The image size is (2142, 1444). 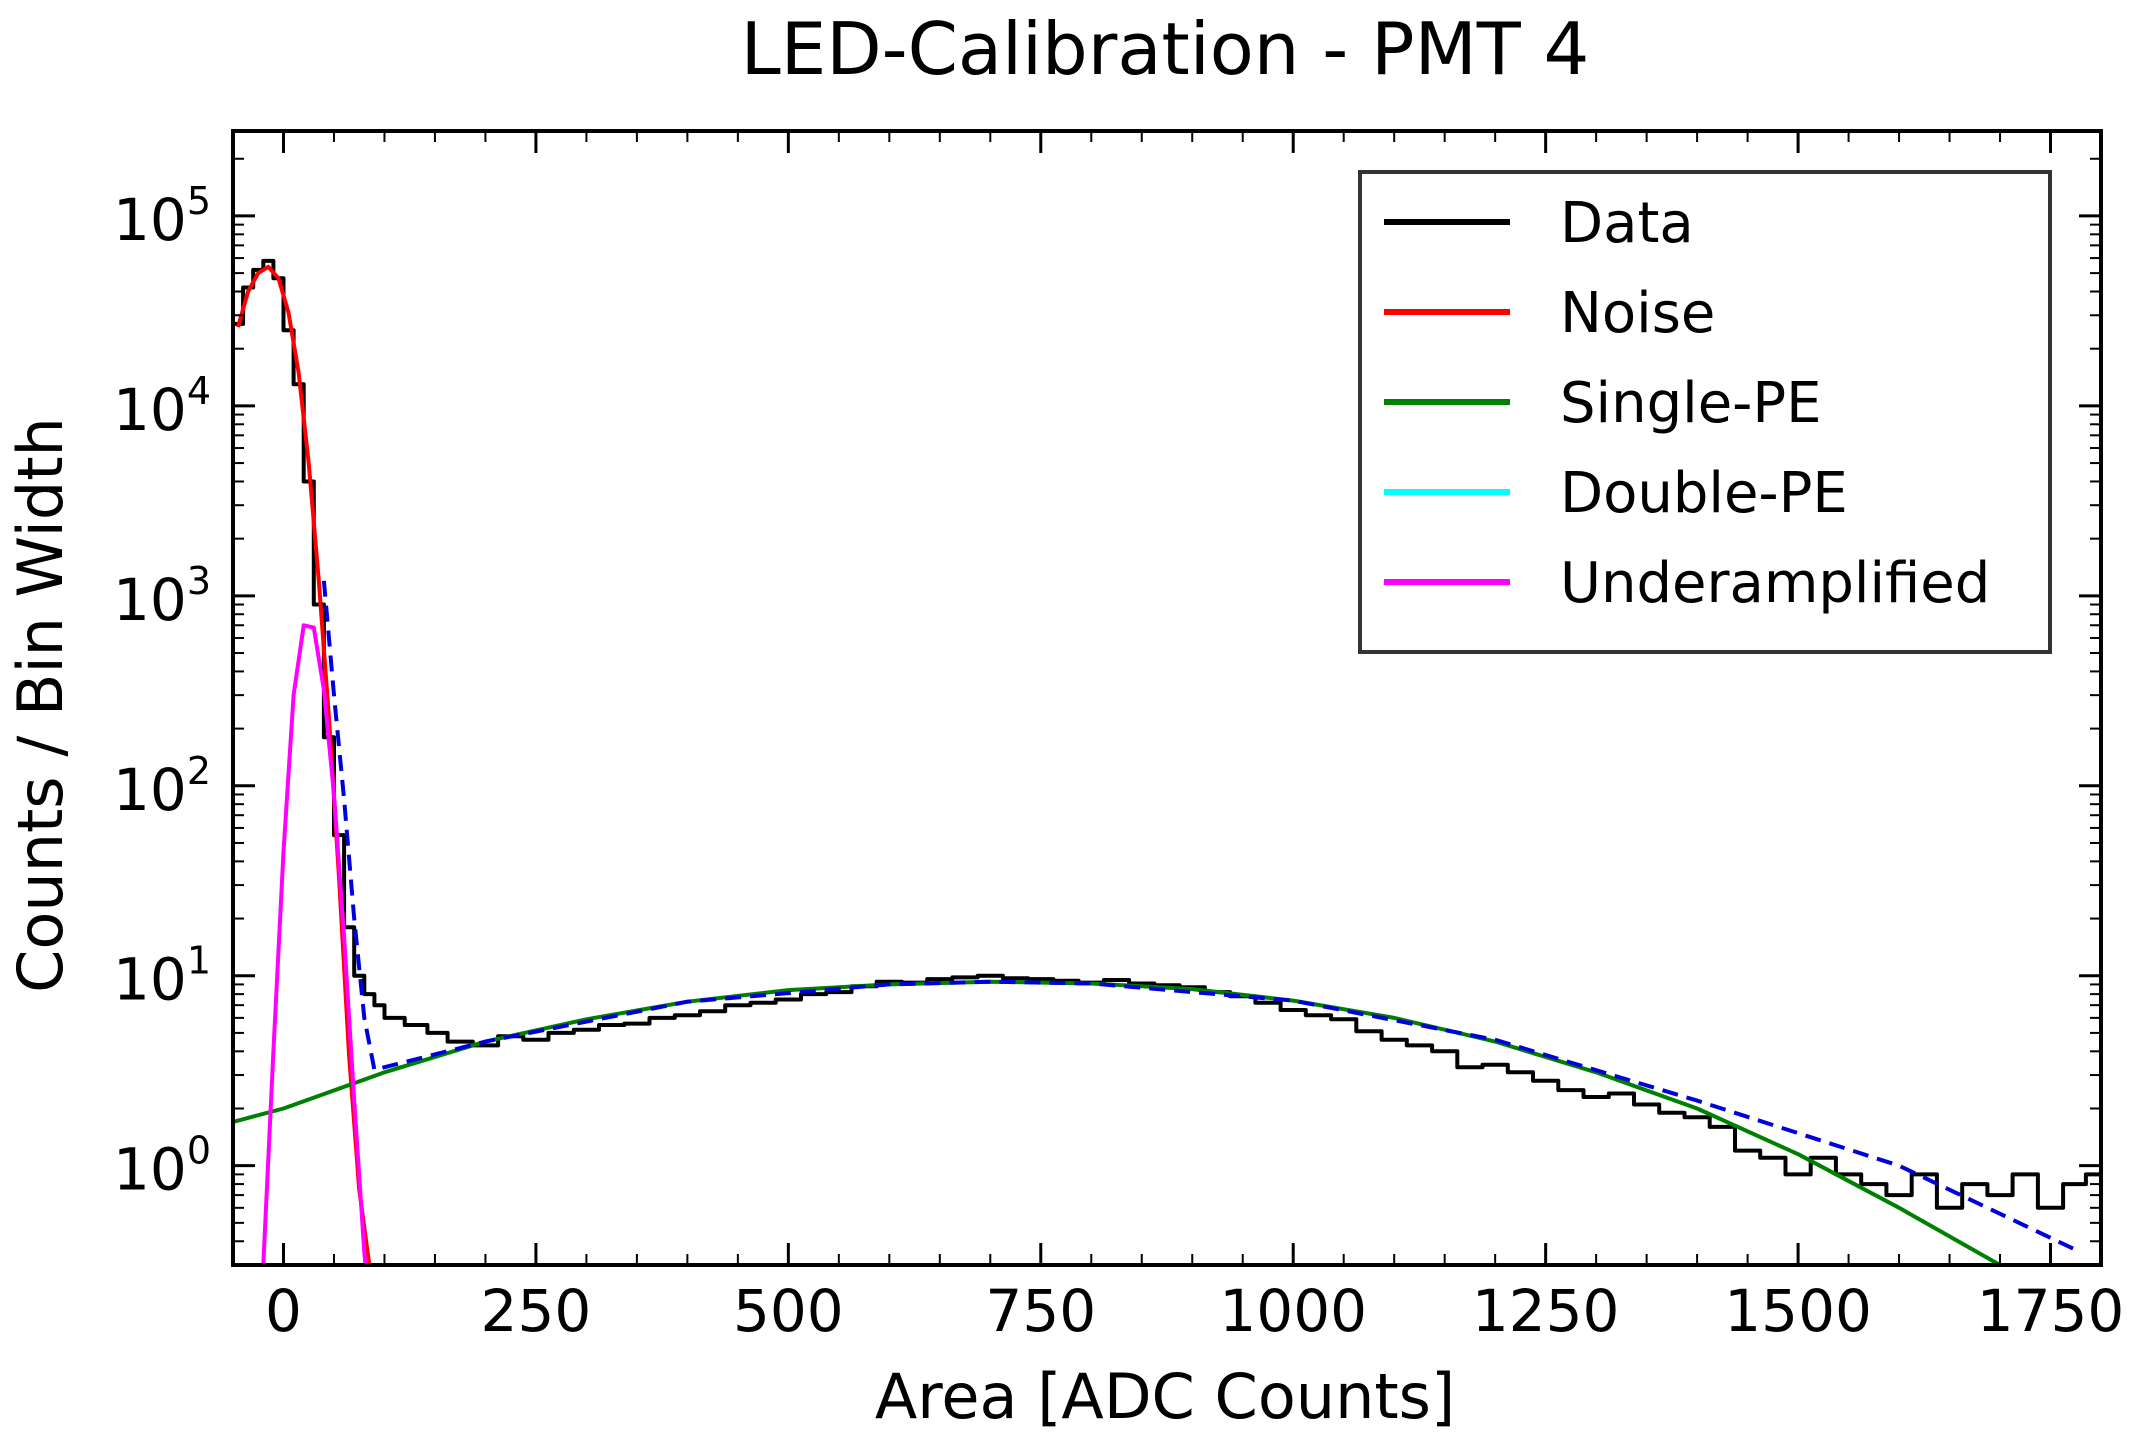 I want to click on y-axis-label: Counts / Bin Width, so click(x=40, y=705).